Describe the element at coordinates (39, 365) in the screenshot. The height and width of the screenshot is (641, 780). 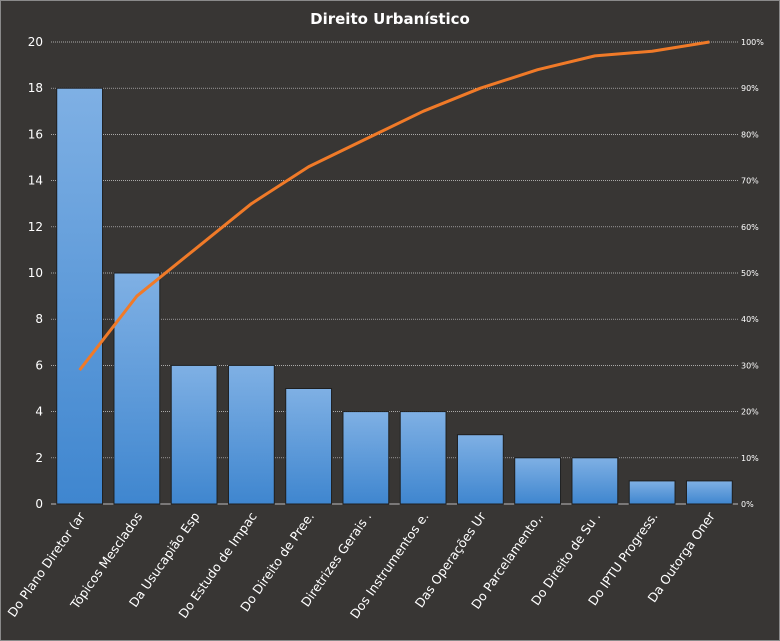
I see `y-tick-label: 6` at that location.